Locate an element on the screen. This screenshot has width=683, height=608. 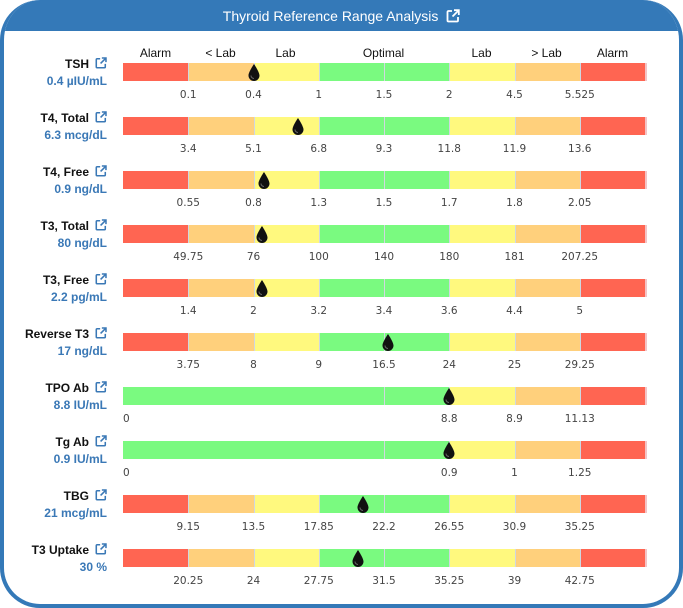
analyte-value: 2.2 pg/mL is located at coordinates (78, 297).